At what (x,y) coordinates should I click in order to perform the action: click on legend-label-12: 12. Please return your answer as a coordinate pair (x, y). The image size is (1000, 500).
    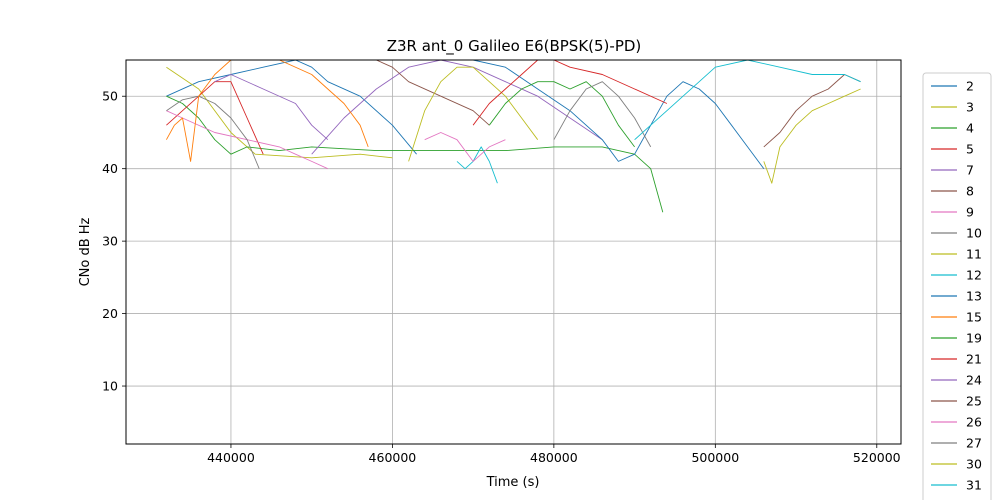
    Looking at the image, I should click on (974, 275).